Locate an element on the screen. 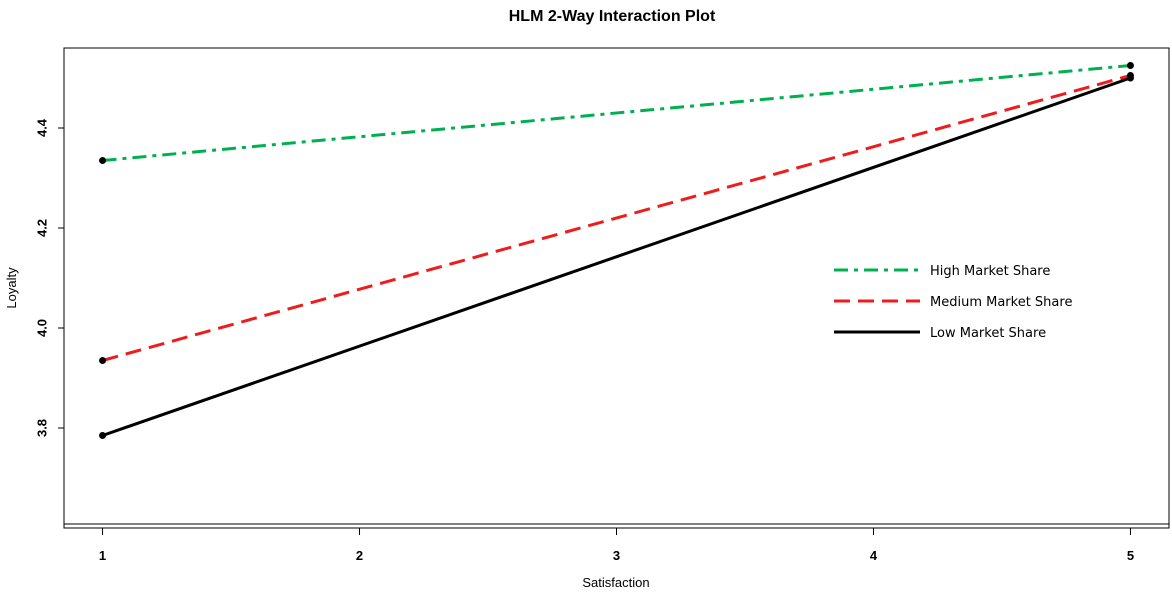 This screenshot has width=1172, height=593. x-tick-label: 4 is located at coordinates (874, 555).